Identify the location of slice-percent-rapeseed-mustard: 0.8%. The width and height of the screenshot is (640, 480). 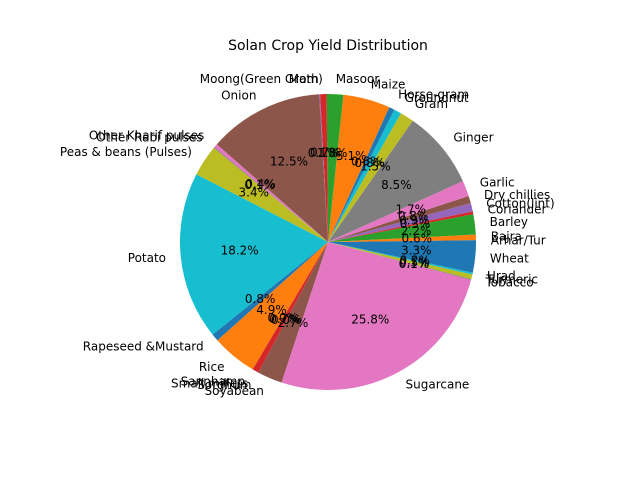
(260, 299).